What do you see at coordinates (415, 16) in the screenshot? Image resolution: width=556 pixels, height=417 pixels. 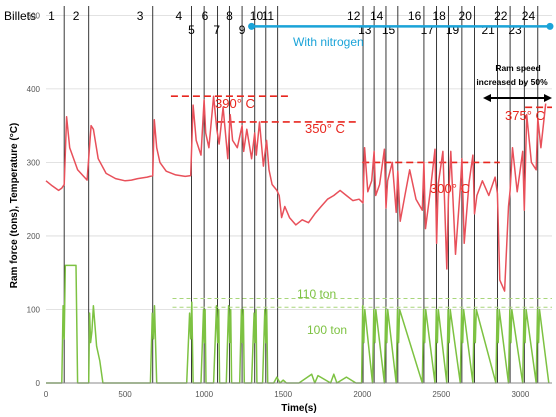 I see `billet-label-16: 16` at bounding box center [415, 16].